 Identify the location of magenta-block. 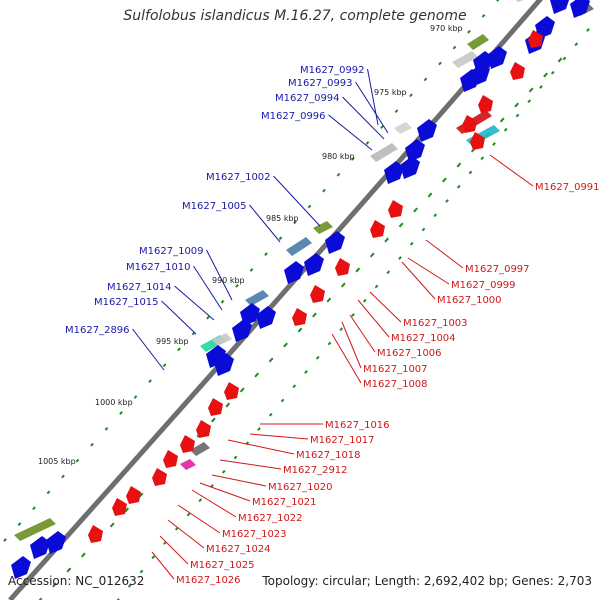
(188, 464).